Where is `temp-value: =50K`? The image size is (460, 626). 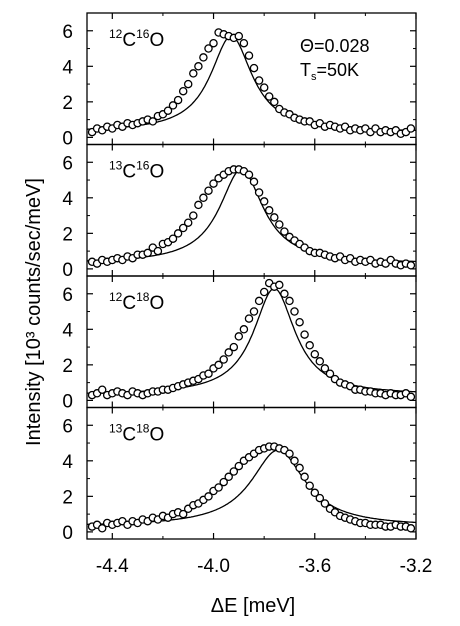 temp-value: =50K is located at coordinates (338, 70).